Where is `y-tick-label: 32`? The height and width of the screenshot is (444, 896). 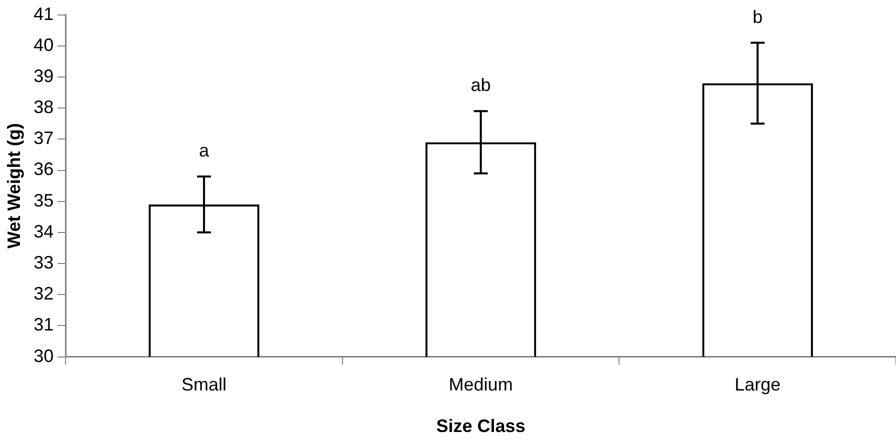 y-tick-label: 32 is located at coordinates (44, 294).